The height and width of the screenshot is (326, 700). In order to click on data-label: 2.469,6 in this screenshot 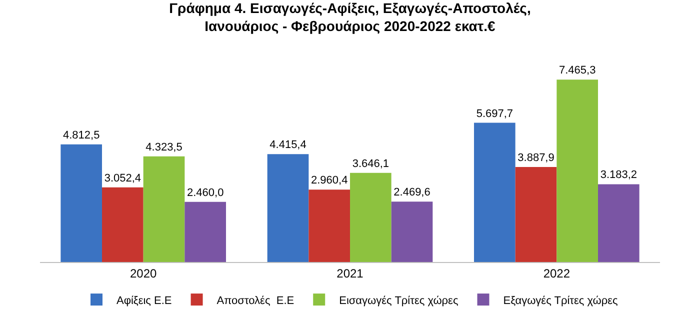, I will do `click(412, 192)`.